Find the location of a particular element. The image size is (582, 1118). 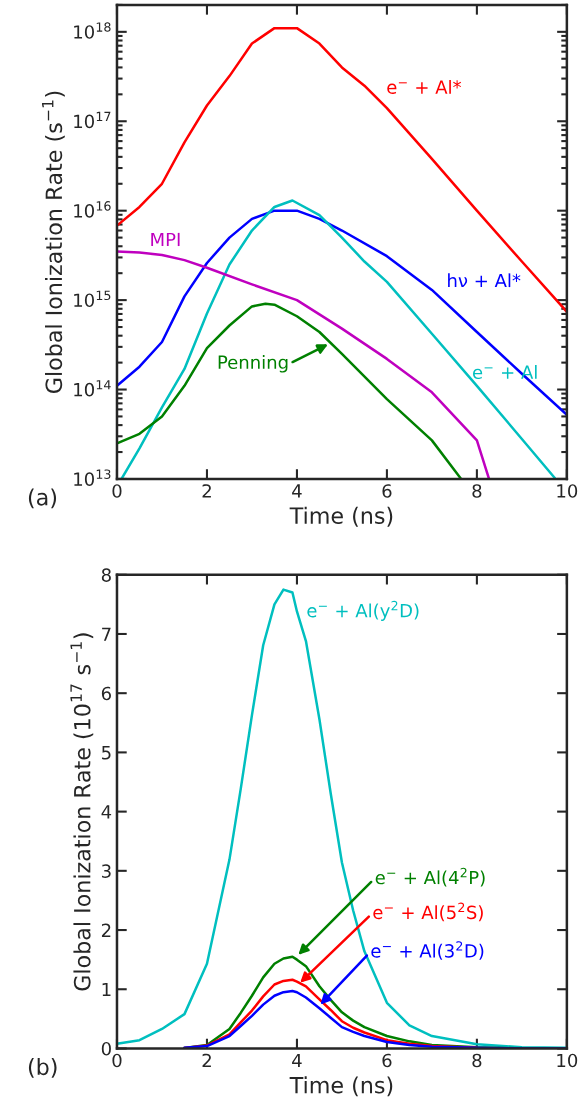

y-tick-label: 1 is located at coordinates (106, 989).